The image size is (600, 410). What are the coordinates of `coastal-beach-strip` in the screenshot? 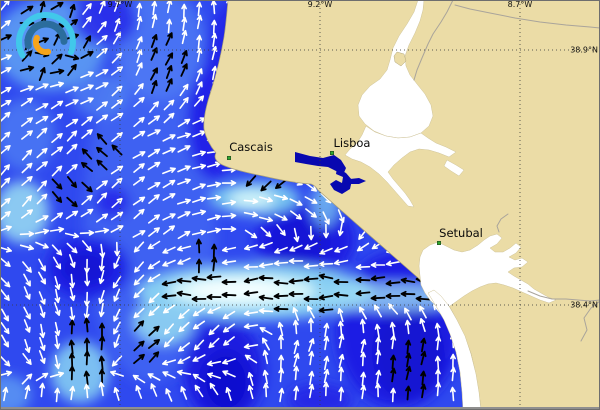 It's located at (454, 349).